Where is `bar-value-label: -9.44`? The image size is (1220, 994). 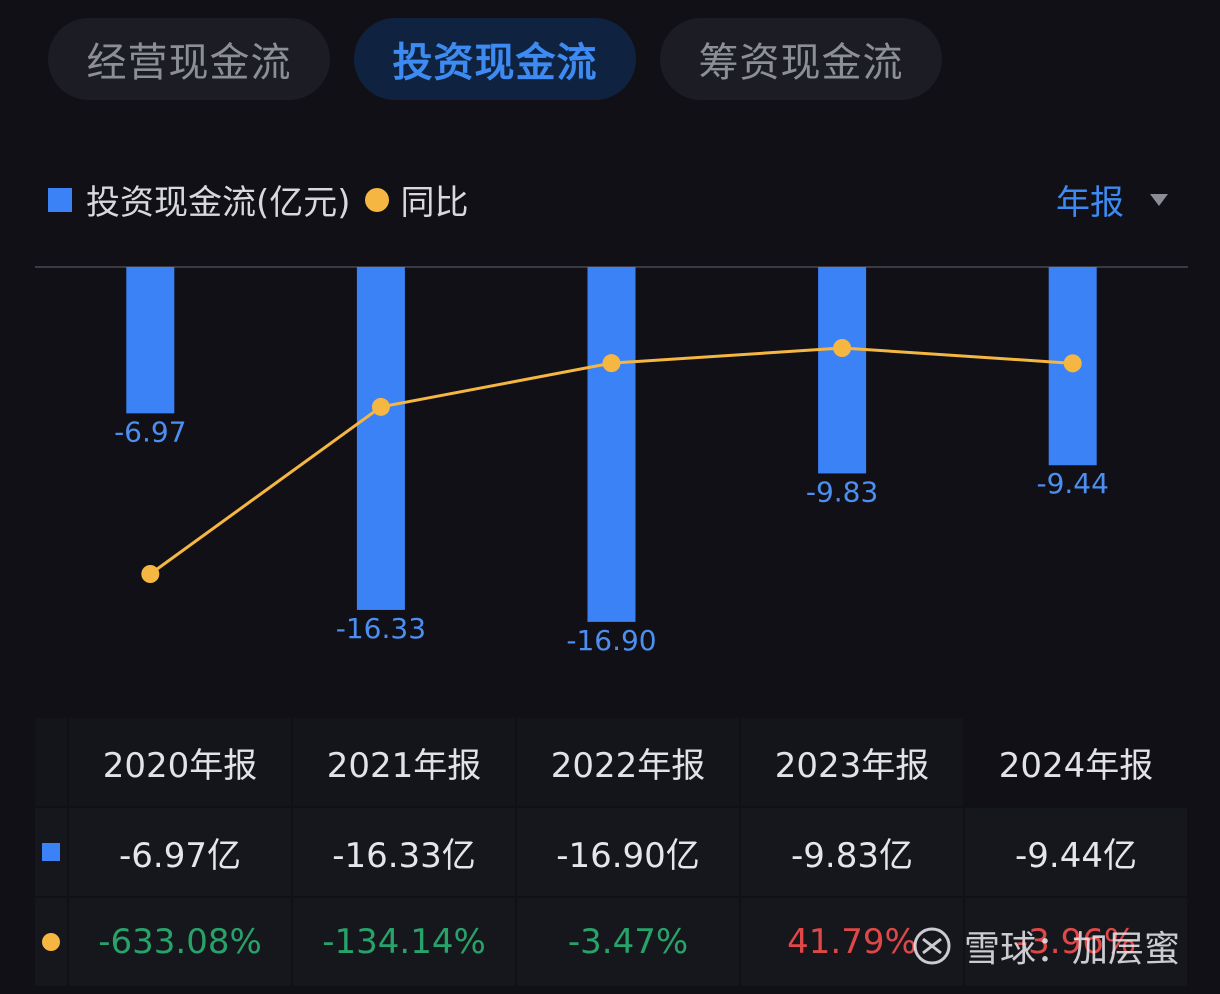 bar-value-label: -9.44 is located at coordinates (1072, 483).